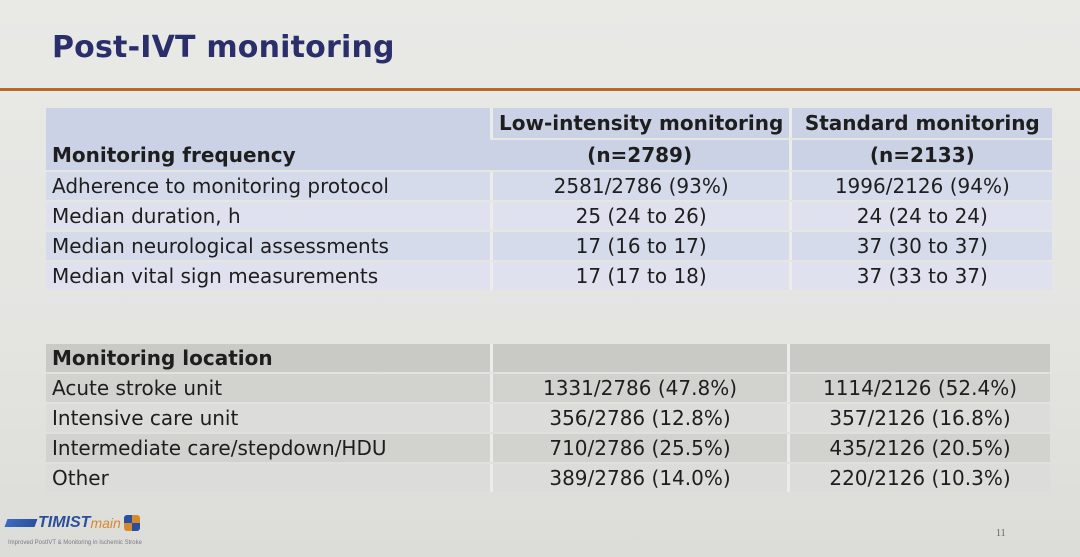 This screenshot has height=557, width=1080. What do you see at coordinates (918, 388) in the screenshot?
I see `standard-value: 1114/2126 (52.4%)` at bounding box center [918, 388].